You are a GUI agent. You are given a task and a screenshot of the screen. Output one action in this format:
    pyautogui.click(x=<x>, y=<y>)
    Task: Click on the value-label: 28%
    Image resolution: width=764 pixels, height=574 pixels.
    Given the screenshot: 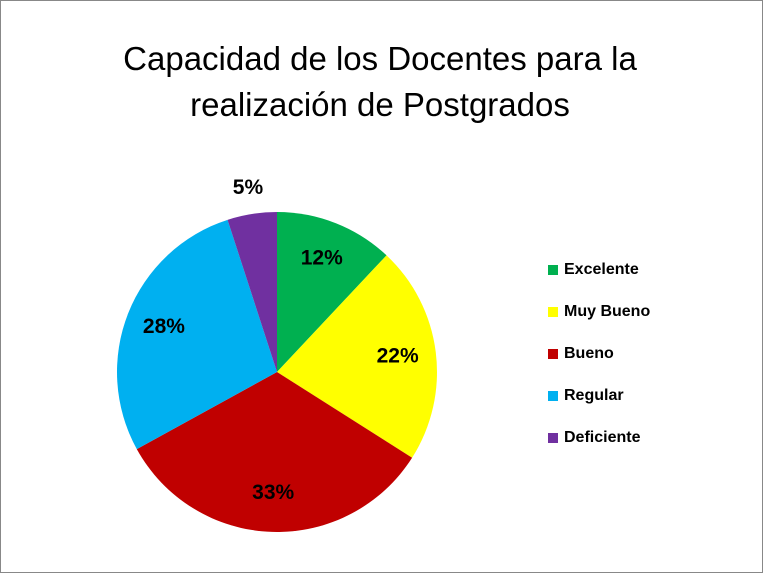 What is the action you would take?
    pyautogui.click(x=164, y=326)
    